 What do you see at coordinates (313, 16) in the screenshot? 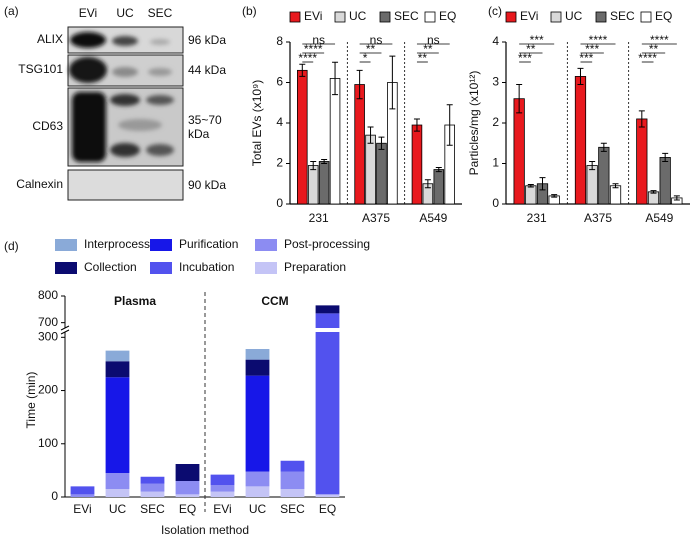
I see `legend-label: EVi` at bounding box center [313, 16].